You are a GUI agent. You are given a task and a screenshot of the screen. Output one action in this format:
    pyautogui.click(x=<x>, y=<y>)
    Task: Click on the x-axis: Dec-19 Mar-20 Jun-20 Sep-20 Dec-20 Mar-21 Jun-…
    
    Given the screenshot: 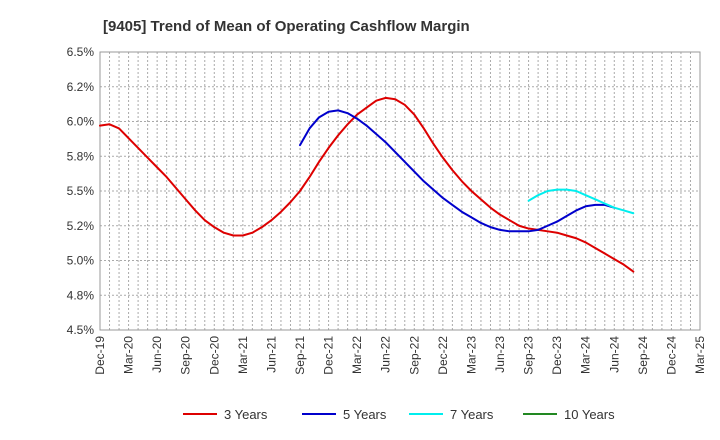 What is the action you would take?
    pyautogui.click(x=400, y=355)
    